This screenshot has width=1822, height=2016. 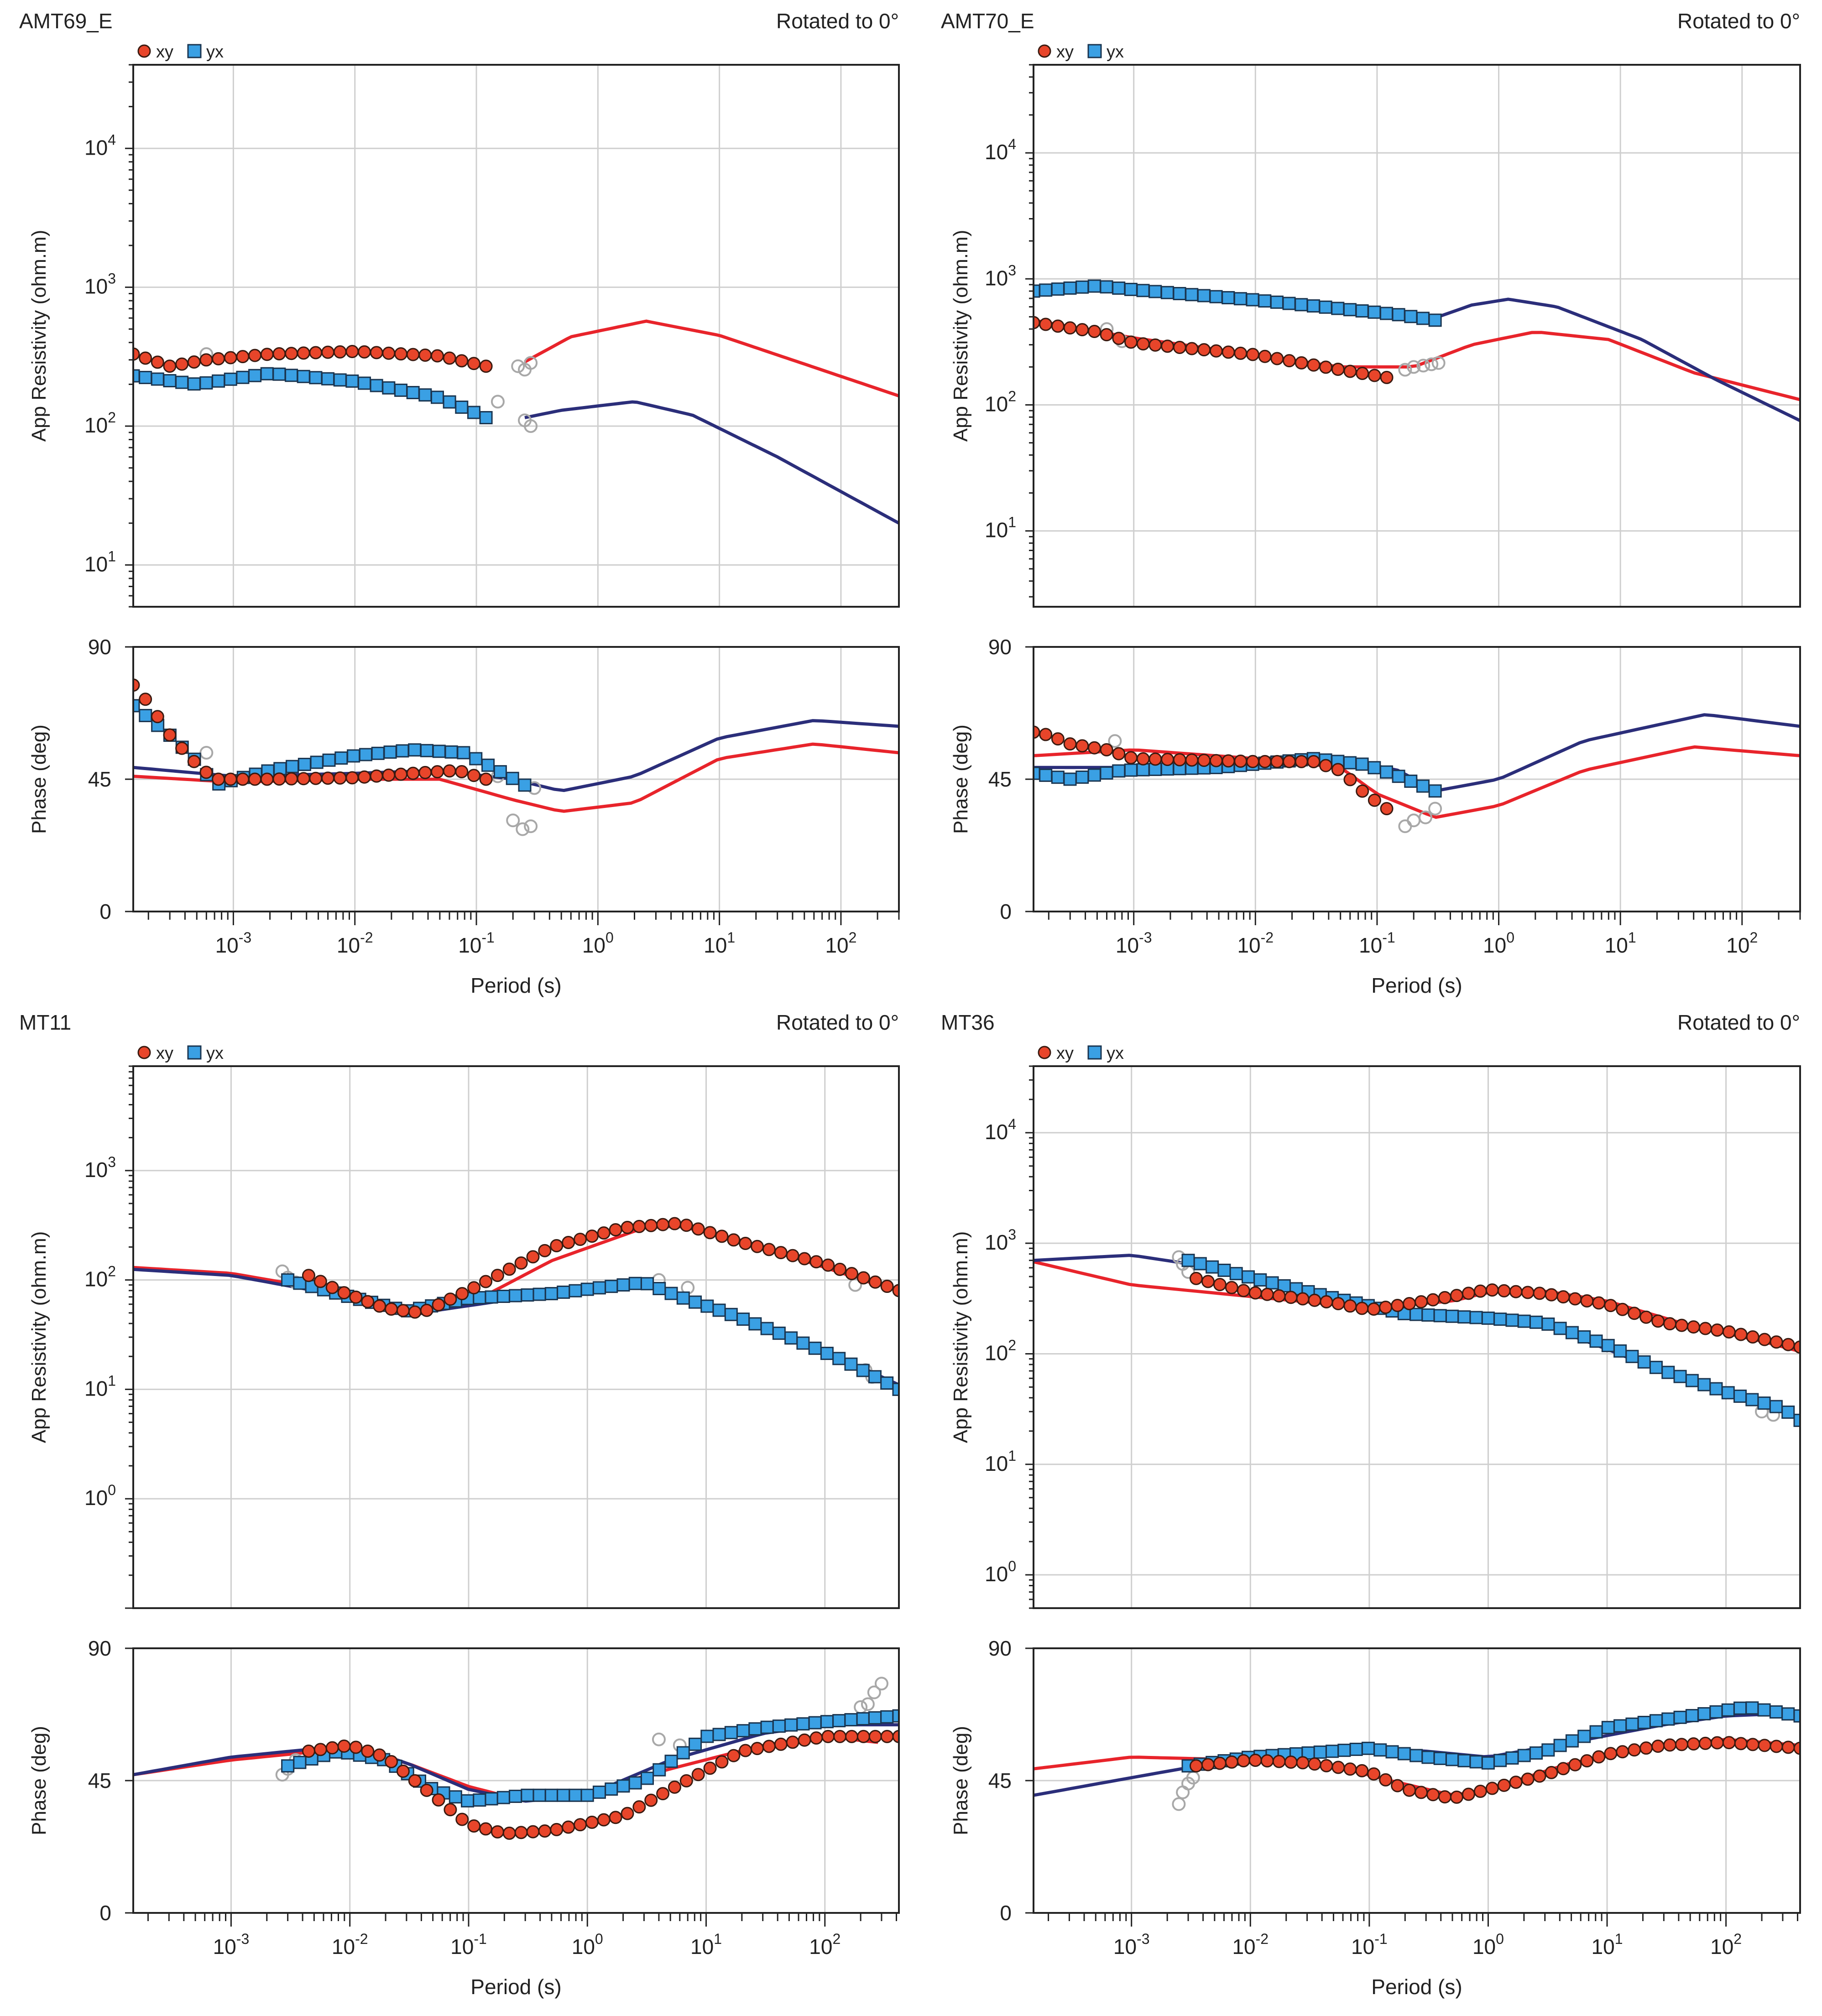 I want to click on phase-masked-point, so click(x=1435, y=809).